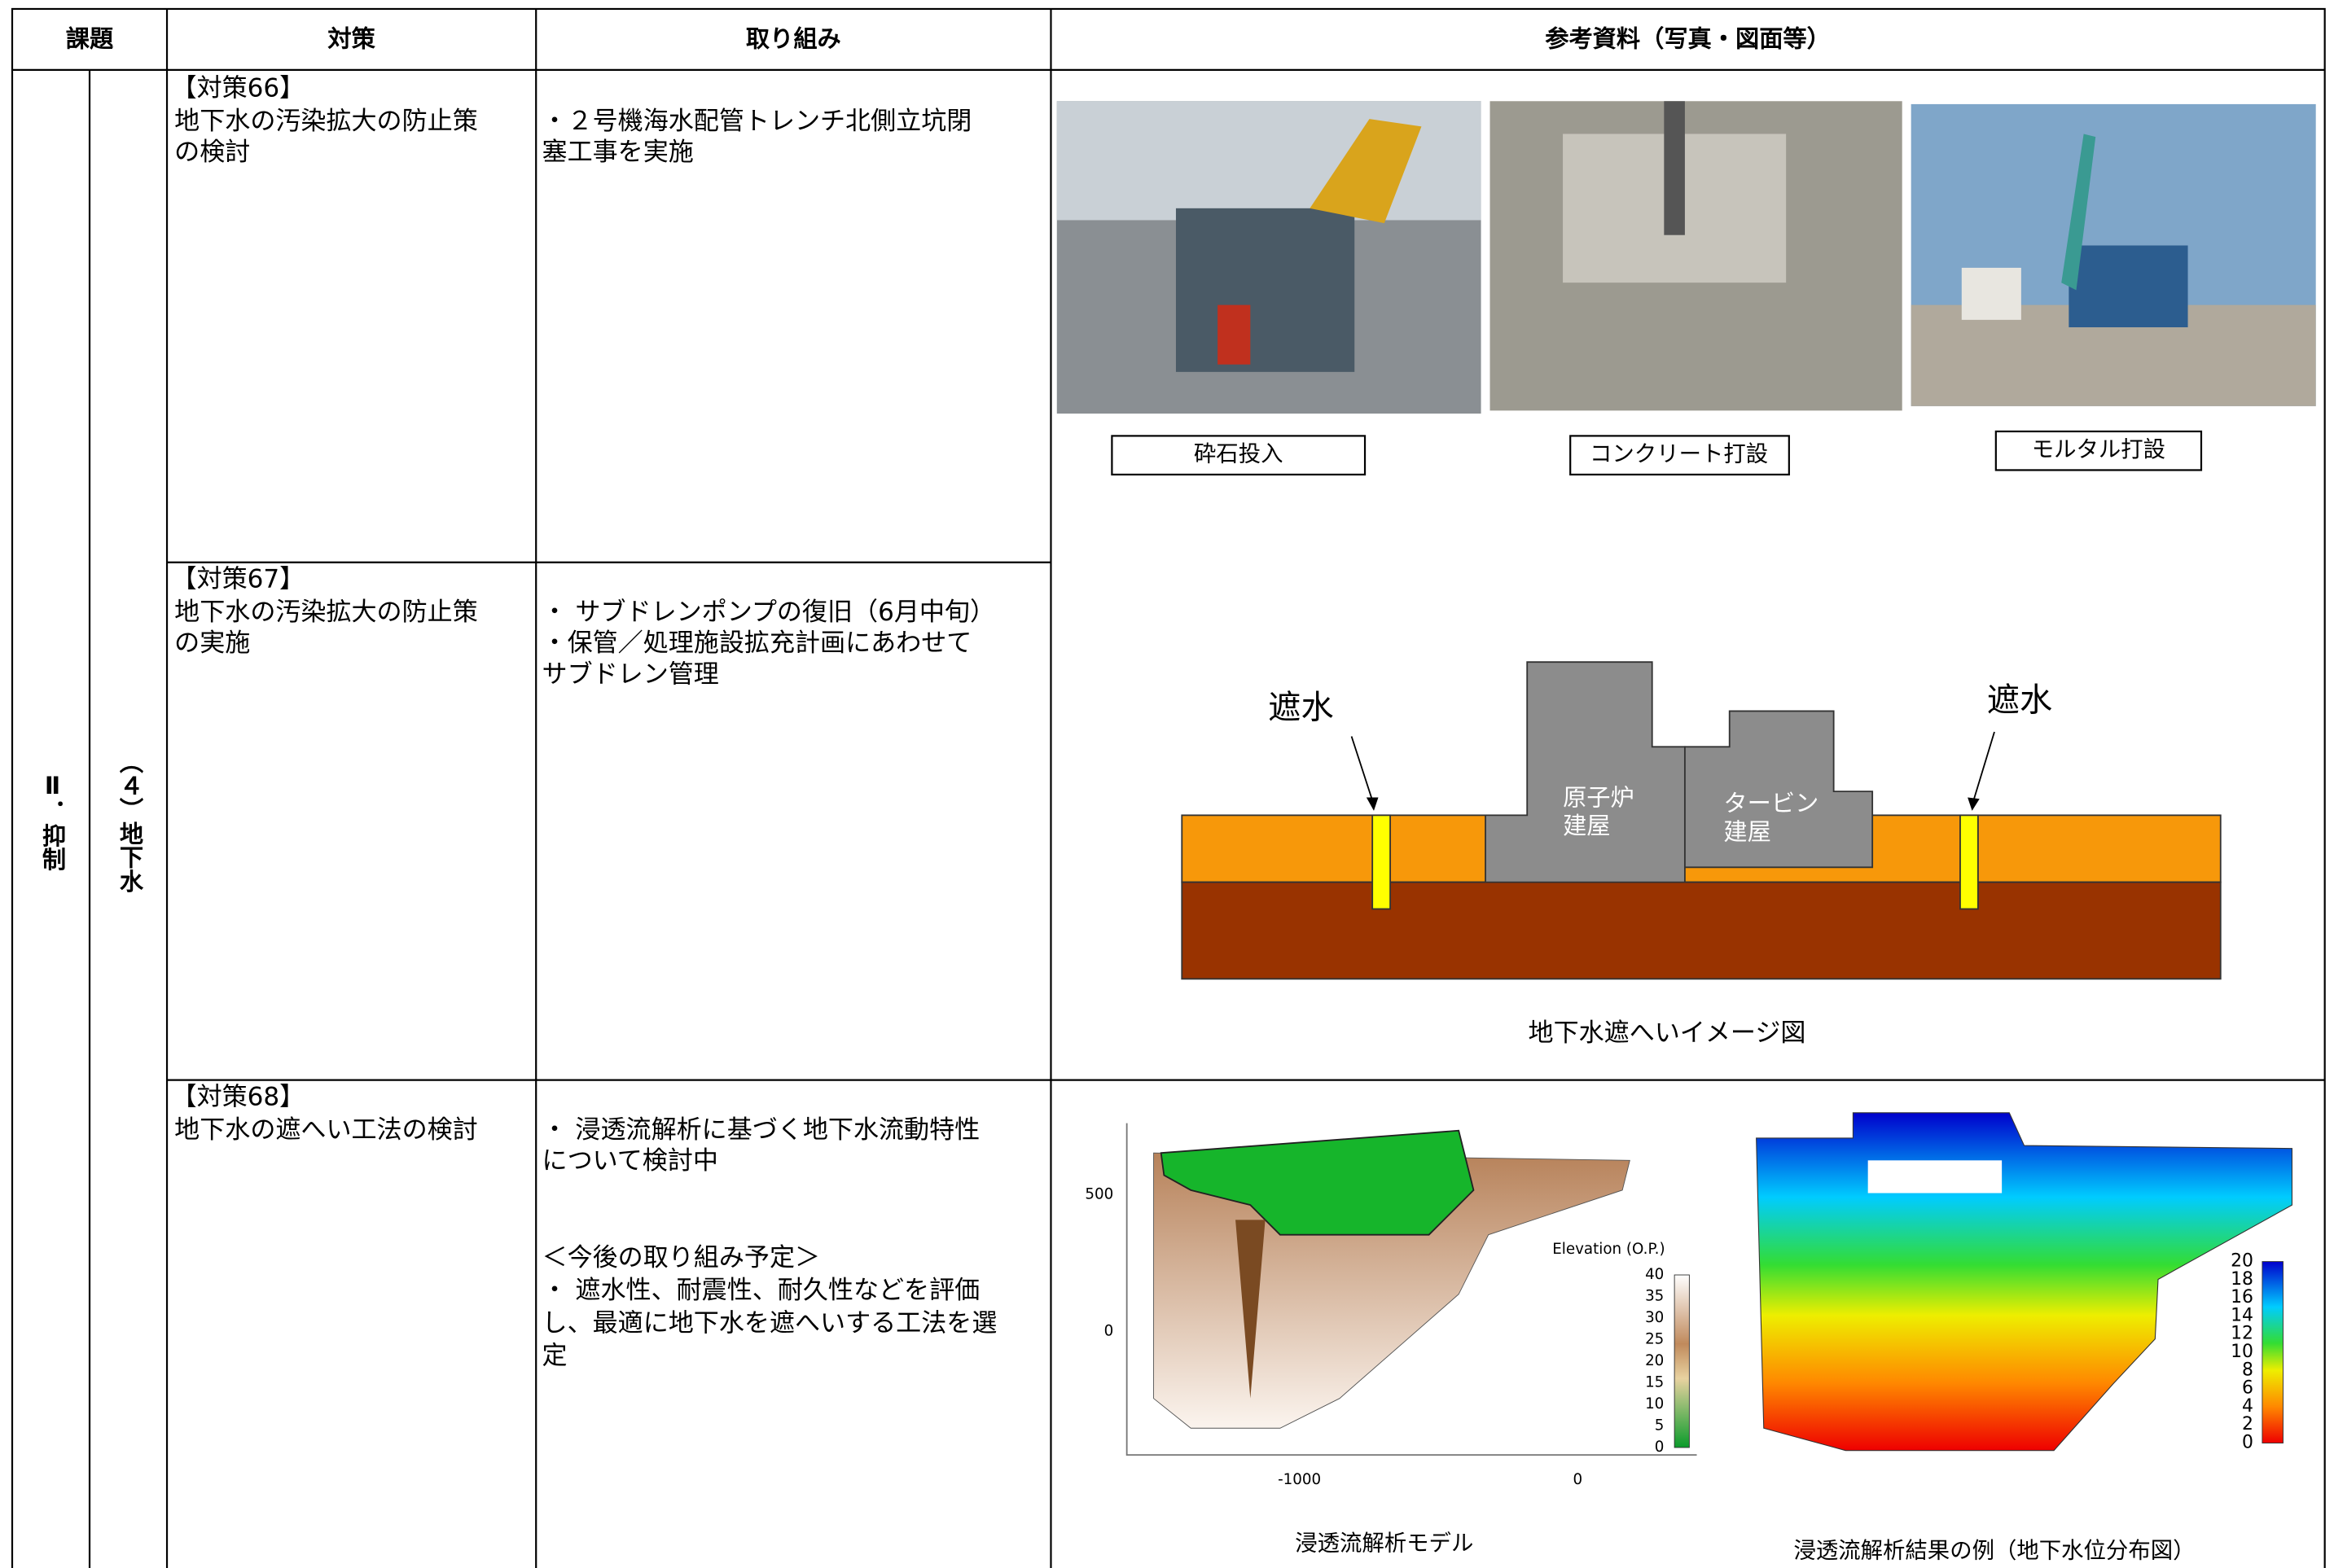 Image resolution: width=2334 pixels, height=1568 pixels. Describe the element at coordinates (53, 821) in the screenshot. I see `category-main: Ⅱ．抑制` at that location.